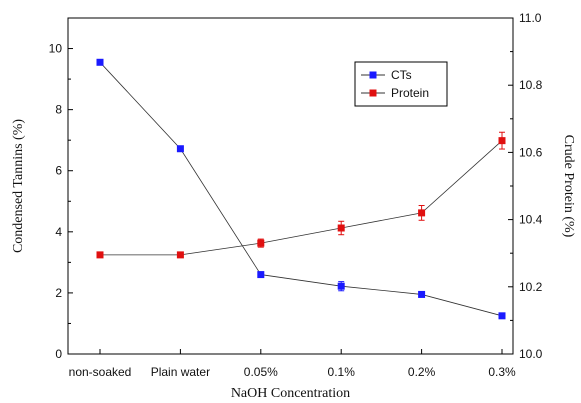 Image resolution: width=581 pixels, height=403 pixels. Describe the element at coordinates (386, 75) in the screenshot. I see `legend-item: CTs` at that location.